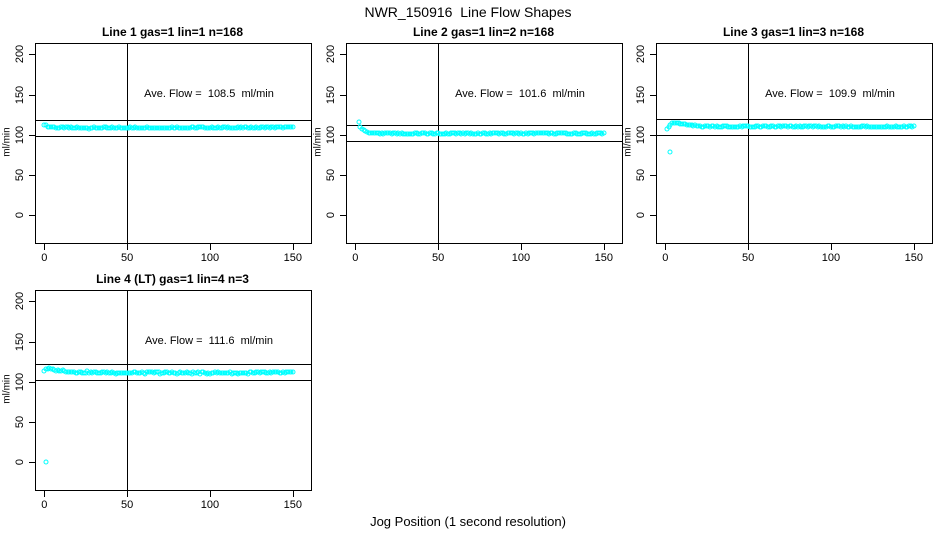 This screenshot has height=540, width=936. What do you see at coordinates (172, 32) in the screenshot?
I see `subplot-title: Line 1 gas=1 lin=1 n=168` at bounding box center [172, 32].